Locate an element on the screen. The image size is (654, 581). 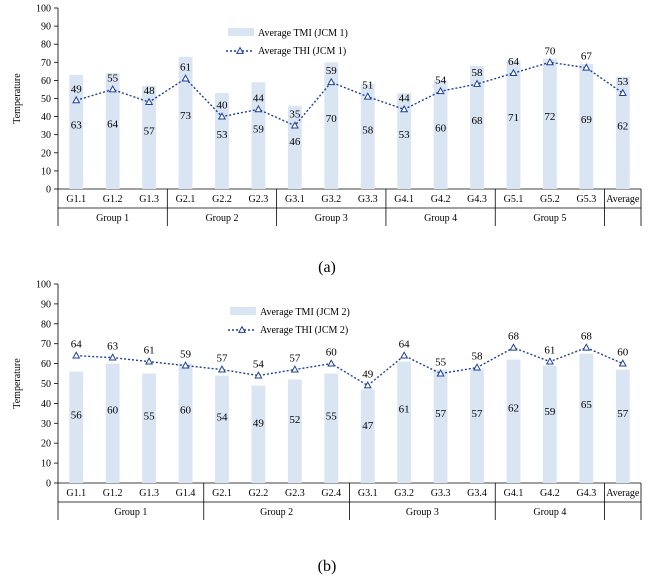
x-tick-label: G2.3 is located at coordinates (295, 493).